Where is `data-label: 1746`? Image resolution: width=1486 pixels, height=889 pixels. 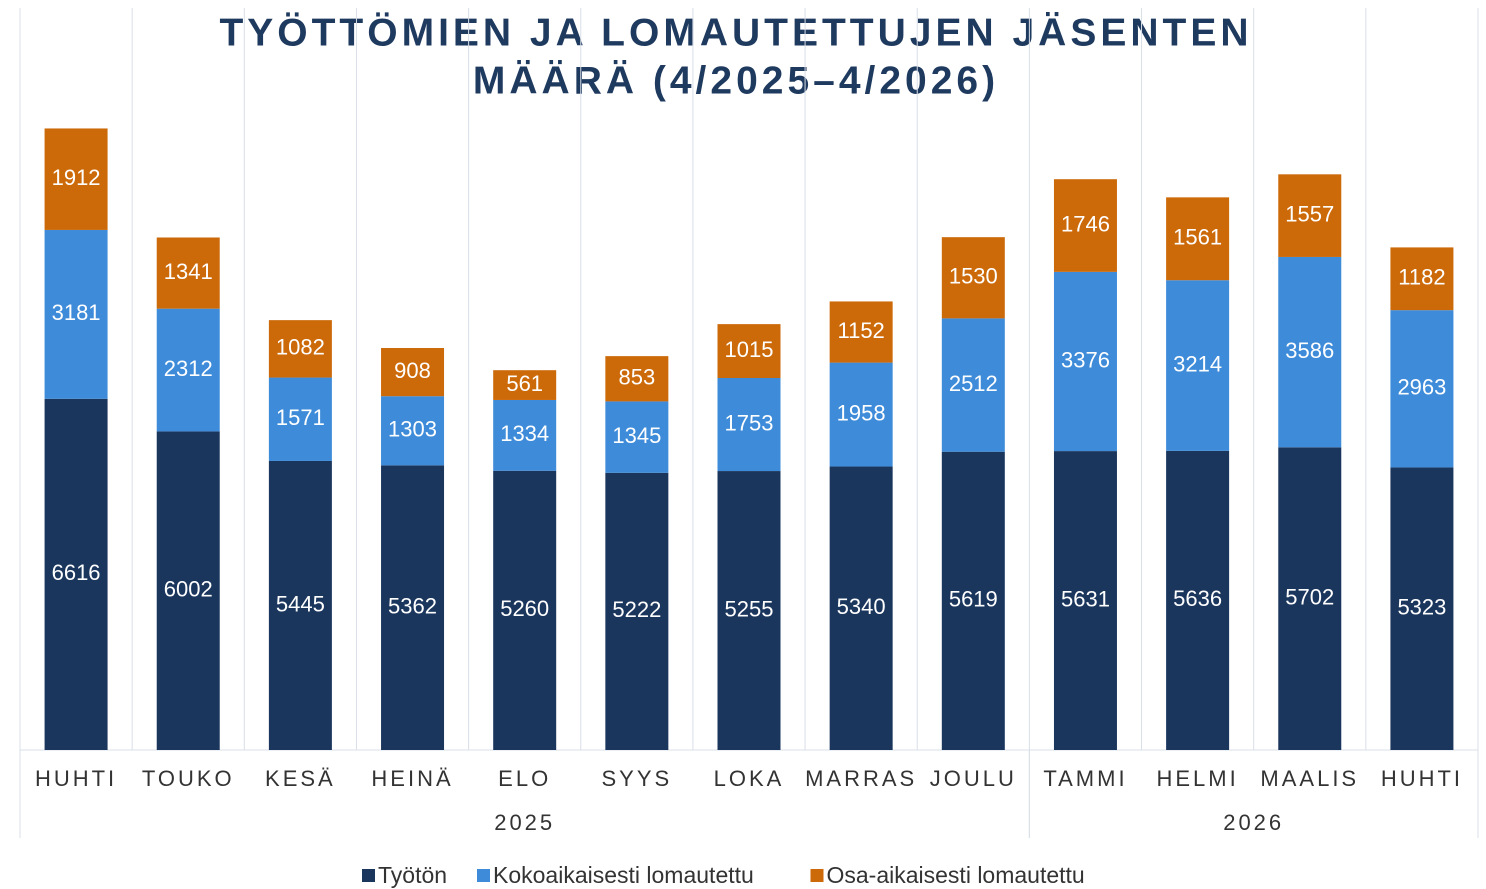 data-label: 1746 is located at coordinates (1085, 223).